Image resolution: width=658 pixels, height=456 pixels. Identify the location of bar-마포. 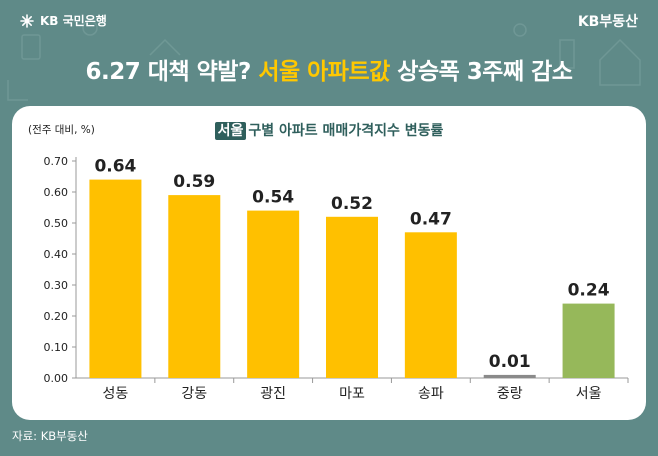
(352, 297).